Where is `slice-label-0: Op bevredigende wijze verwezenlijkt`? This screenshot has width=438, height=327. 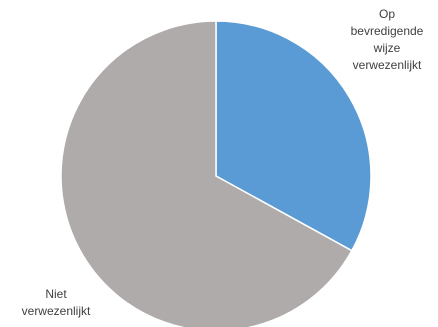 slice-label-0: Op bevredigende wijze verwezenlijkt is located at coordinates (387, 39).